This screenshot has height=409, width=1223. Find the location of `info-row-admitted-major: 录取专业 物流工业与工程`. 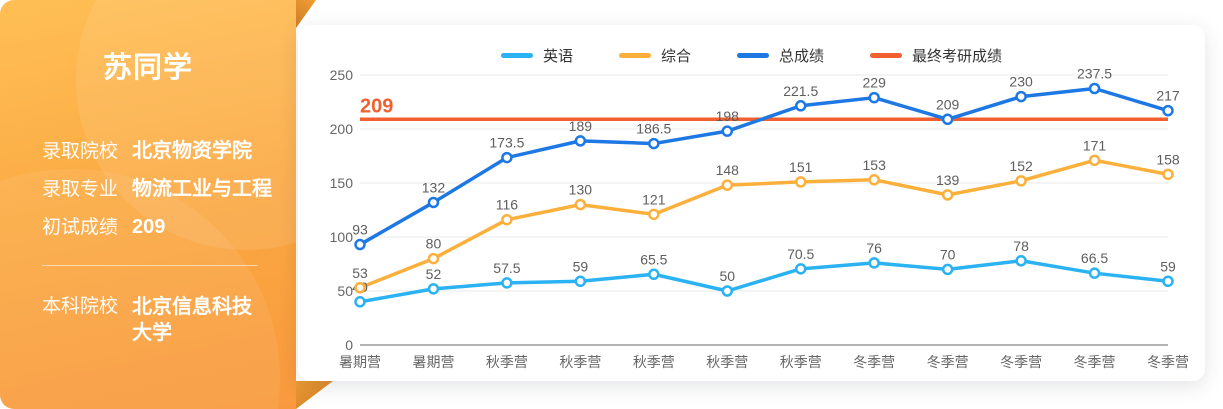

info-row-admitted-major: 录取专业 物流工业与工程 is located at coordinates (160, 189).